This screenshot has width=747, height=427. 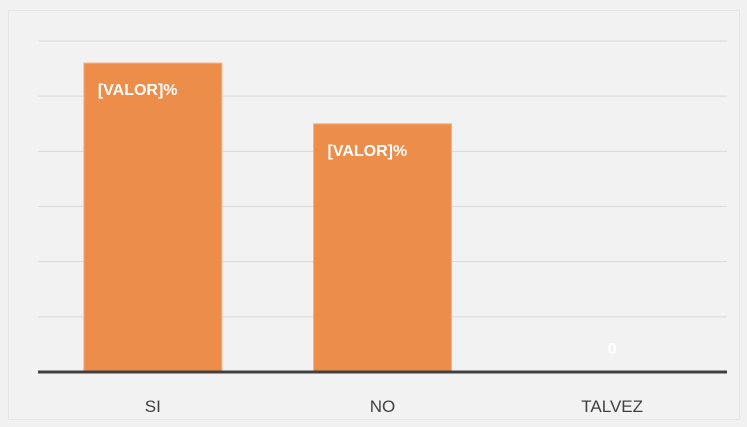 I want to click on bar-si, so click(x=153, y=217).